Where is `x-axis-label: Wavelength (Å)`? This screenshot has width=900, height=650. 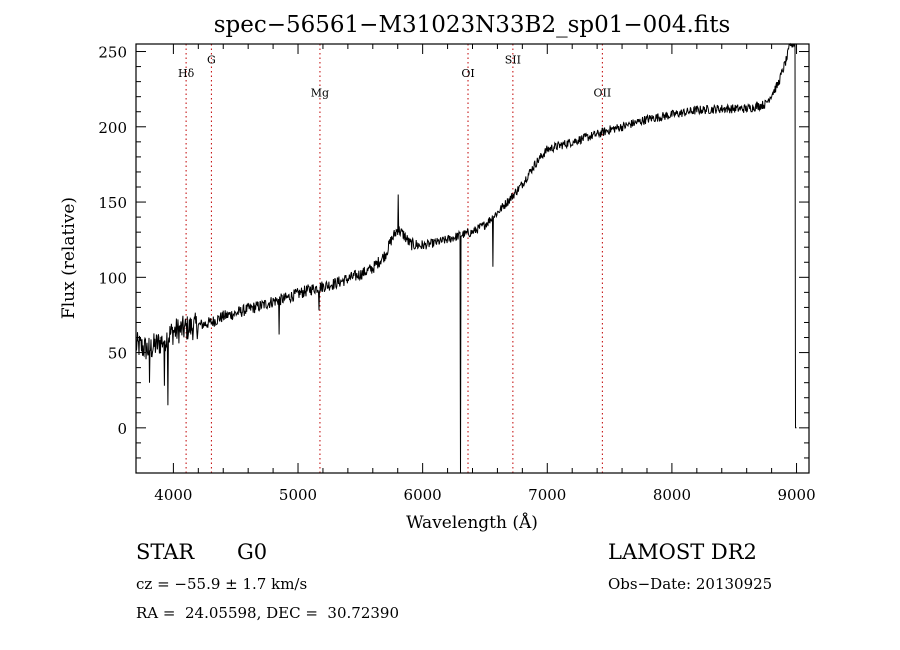
x-axis-label: Wavelength (Å) is located at coordinates (472, 522).